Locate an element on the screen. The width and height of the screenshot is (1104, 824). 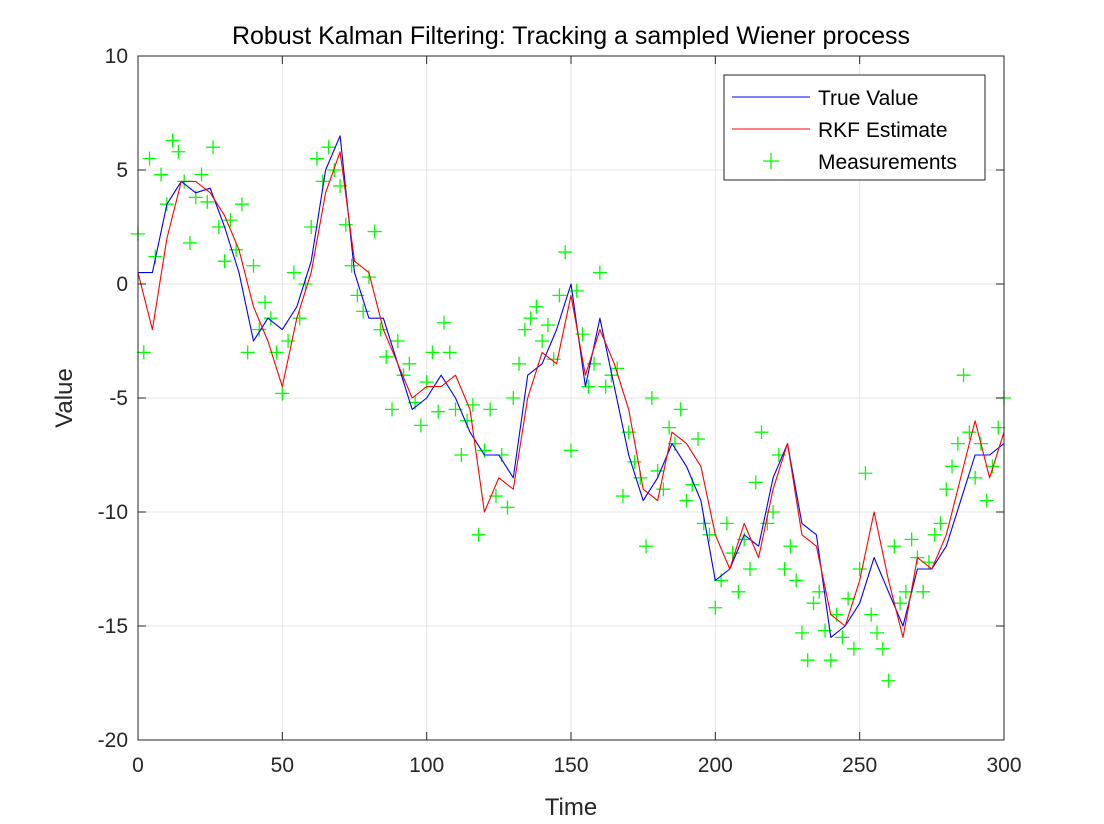
legend: True Value RKF Estimate Measurements is located at coordinates (854, 127).